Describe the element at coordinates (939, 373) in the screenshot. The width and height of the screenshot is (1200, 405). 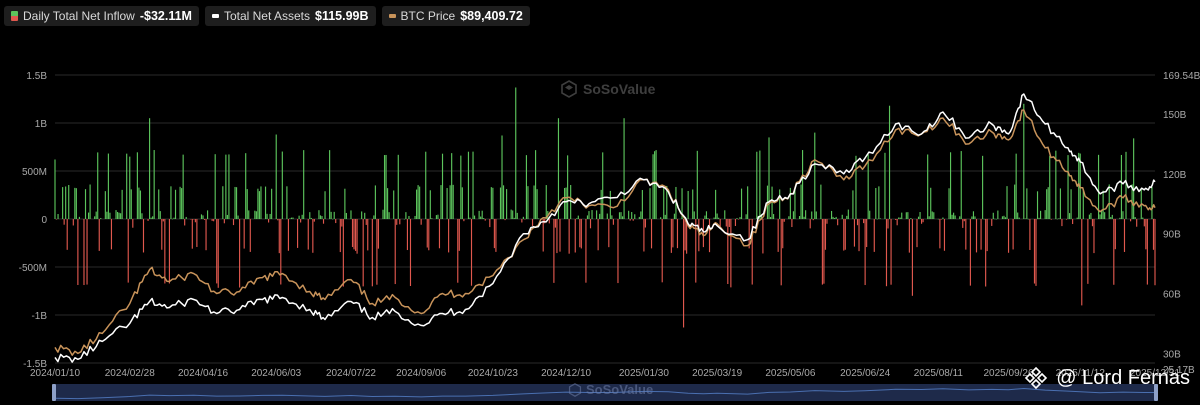
I see `x-tick-label: 2025/08/11` at that location.